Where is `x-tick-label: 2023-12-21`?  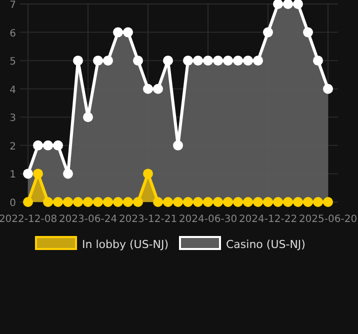
x-tick-label: 2023-12-21 is located at coordinates (148, 219).